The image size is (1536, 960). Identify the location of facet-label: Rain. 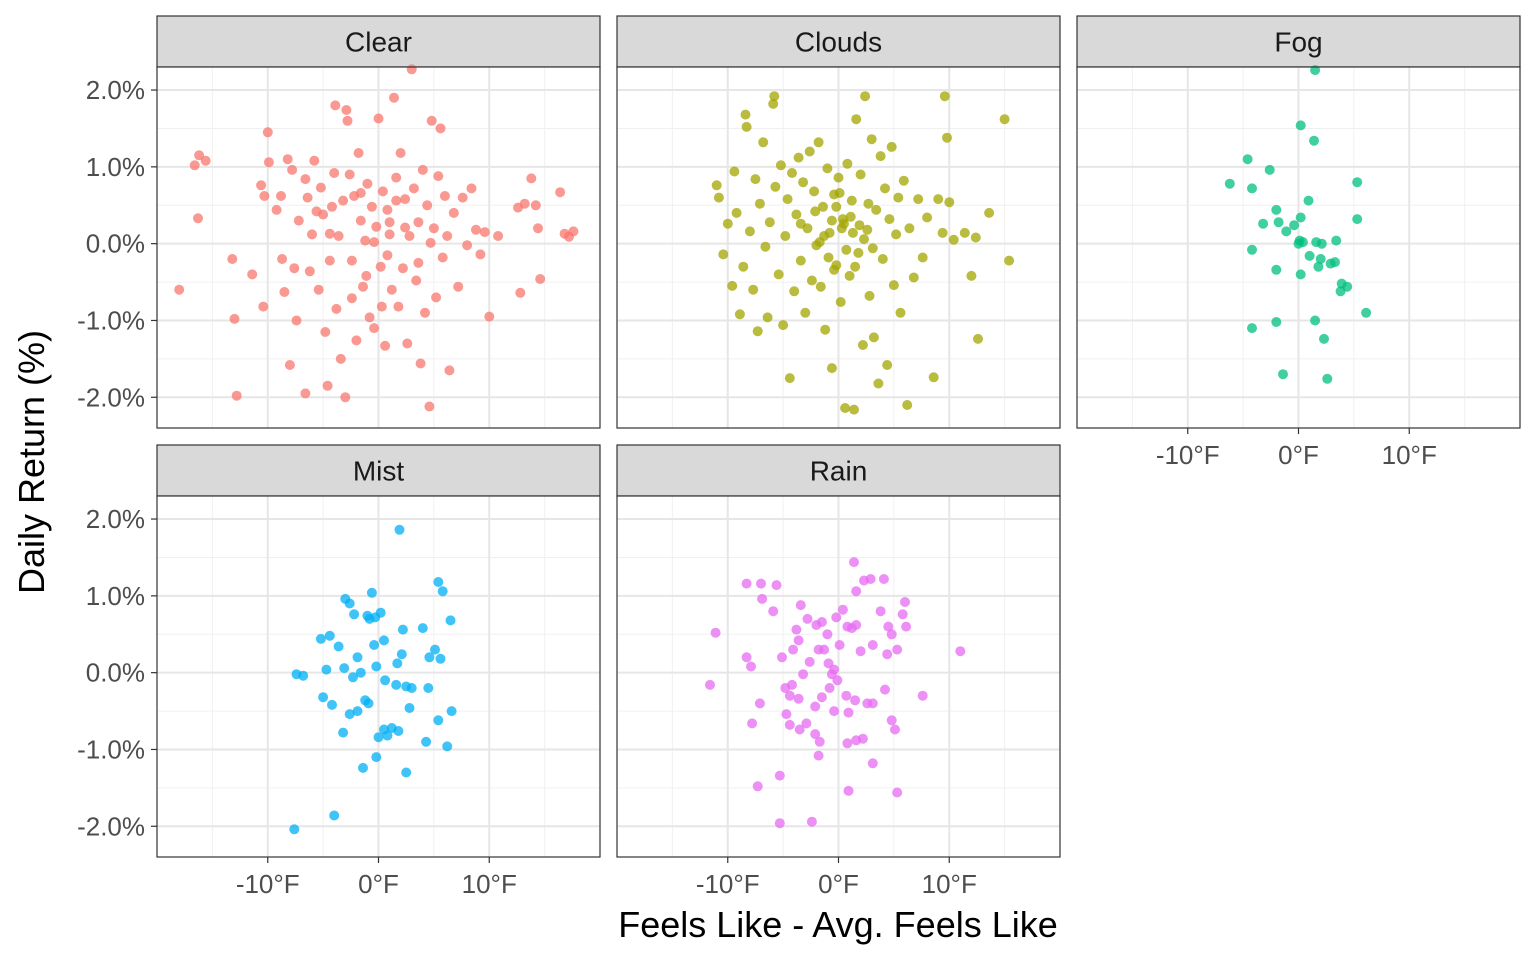
(839, 471).